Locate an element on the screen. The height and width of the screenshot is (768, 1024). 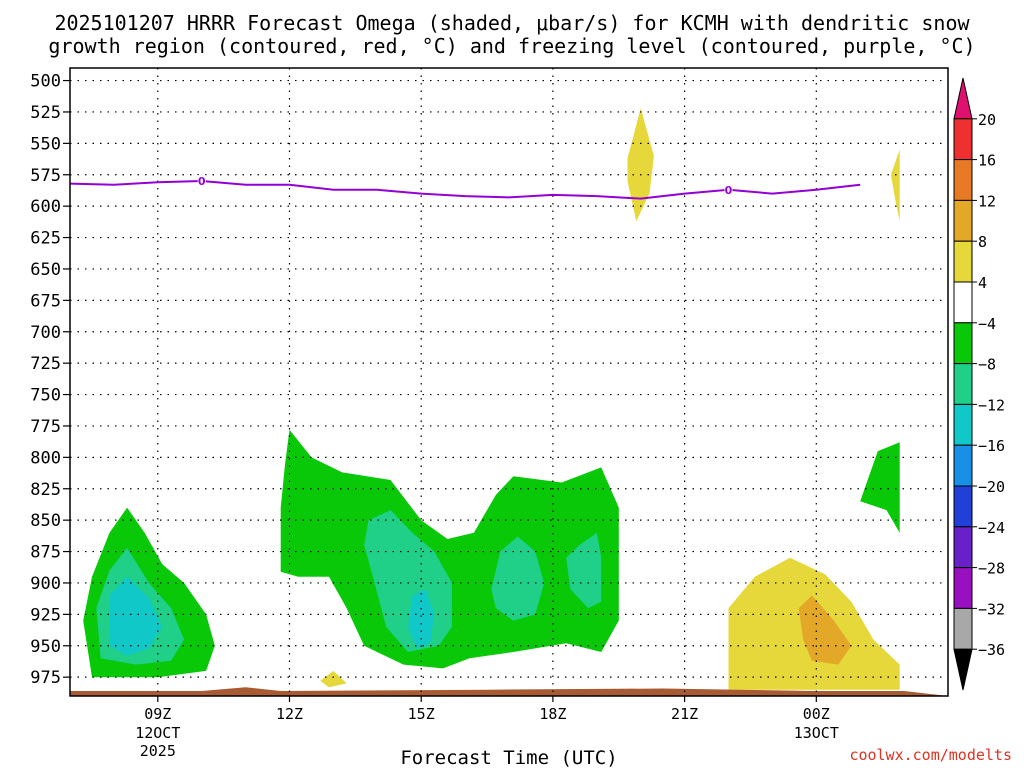
y-tick-label: 925 is located at coordinates (45, 615).